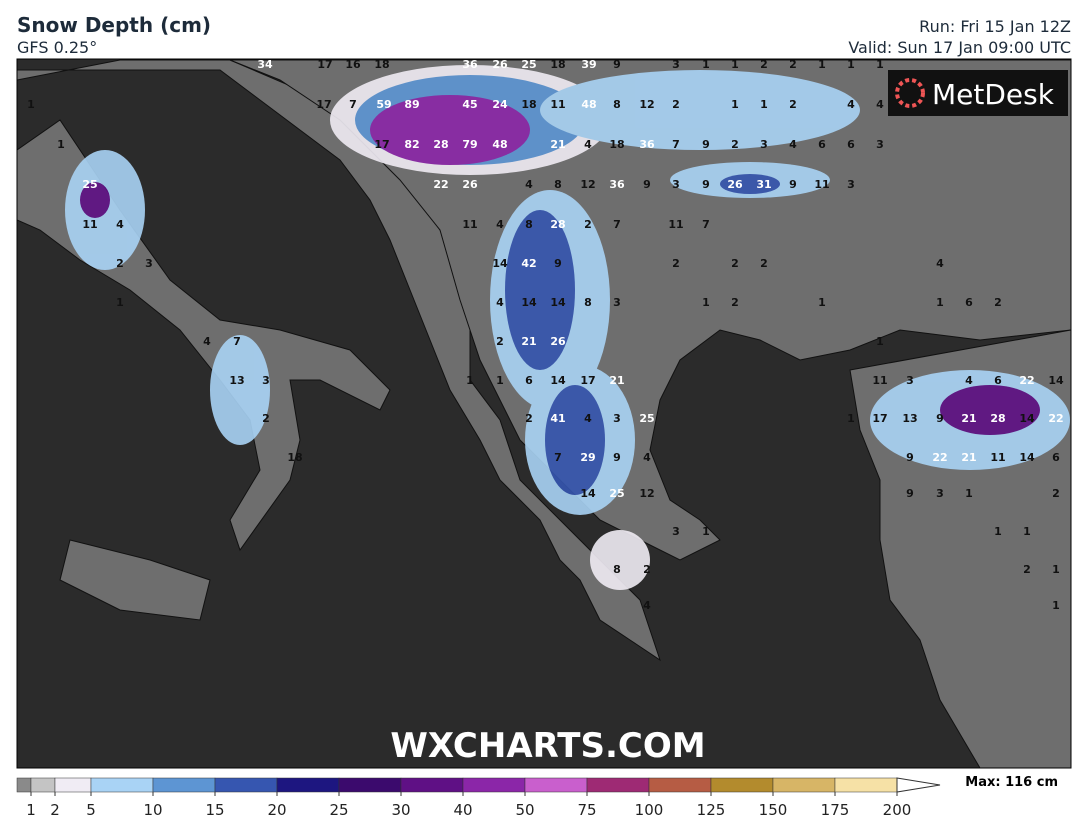 The width and height of the screenshot is (1088, 839). Describe the element at coordinates (499, 144) in the screenshot. I see `snow-depth-label: 48` at that location.